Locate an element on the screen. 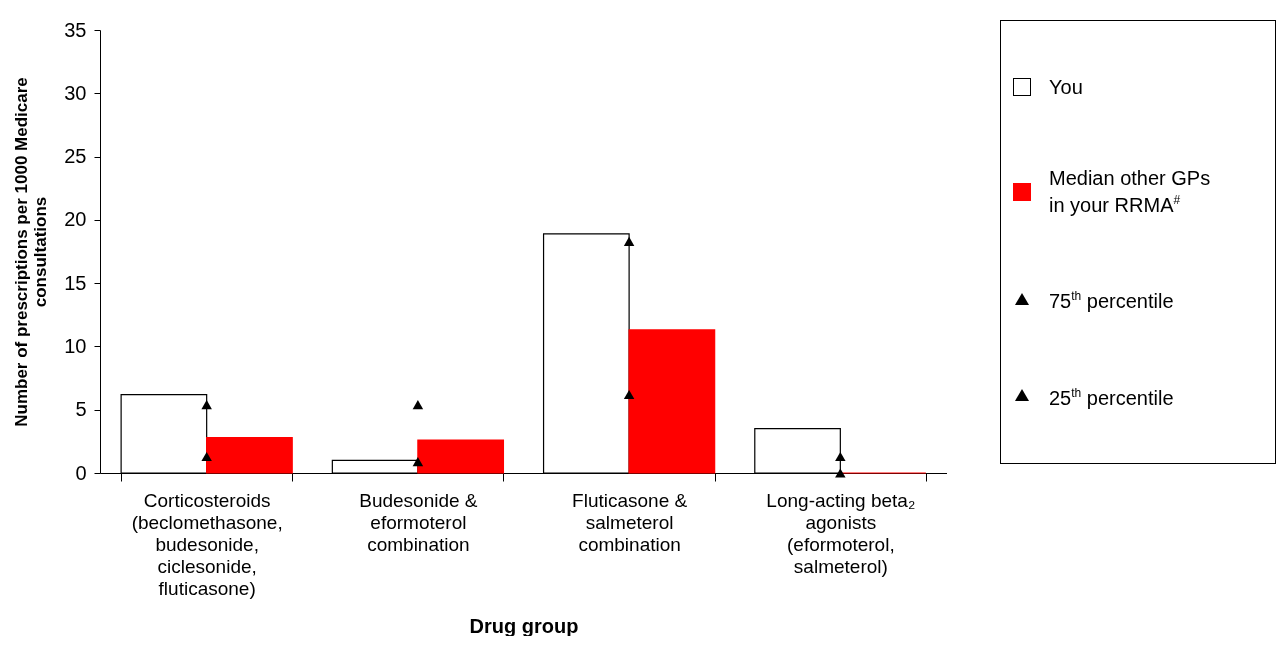  y-tick-label: 20 is located at coordinates (75, 219).